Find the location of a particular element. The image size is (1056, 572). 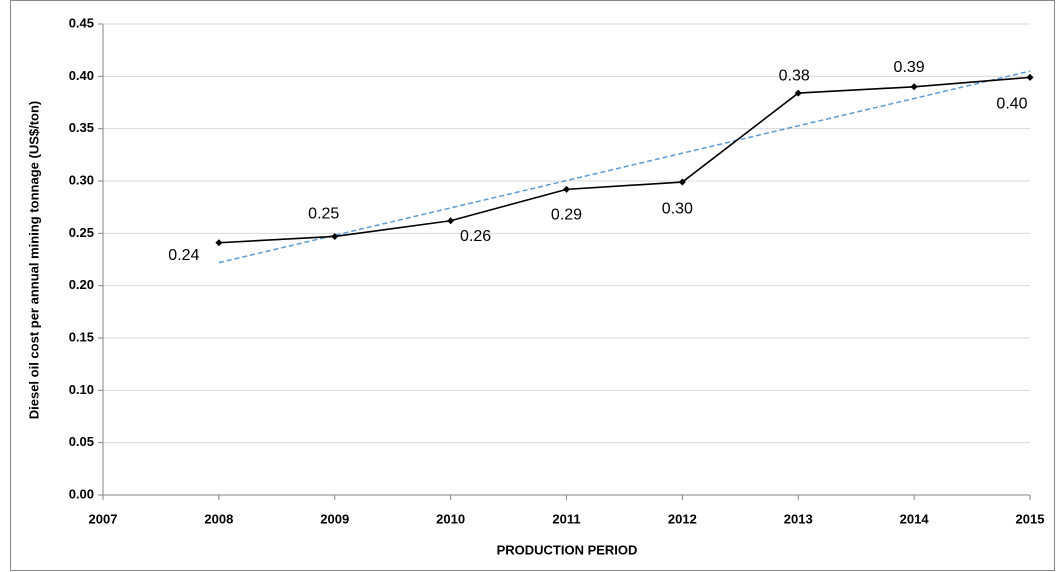

x-tick-label: 2012 is located at coordinates (682, 518).